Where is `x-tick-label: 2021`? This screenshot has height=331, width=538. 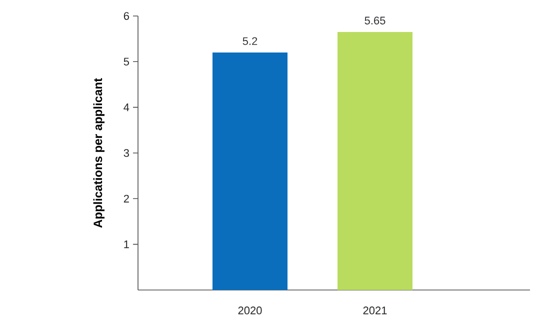
x-tick-label: 2021 is located at coordinates (375, 310).